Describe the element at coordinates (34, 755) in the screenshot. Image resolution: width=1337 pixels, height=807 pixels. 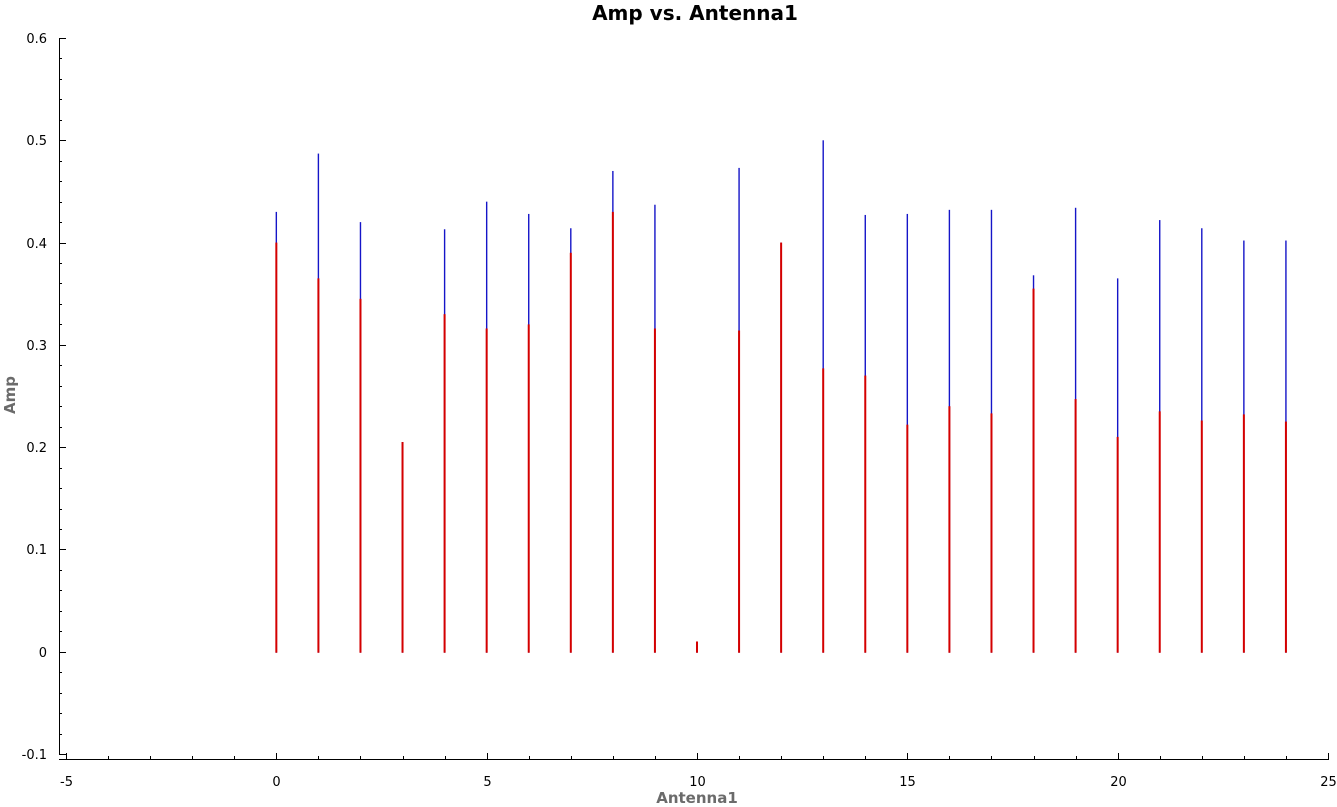
I see `y-tick-label: -0.1` at that location.